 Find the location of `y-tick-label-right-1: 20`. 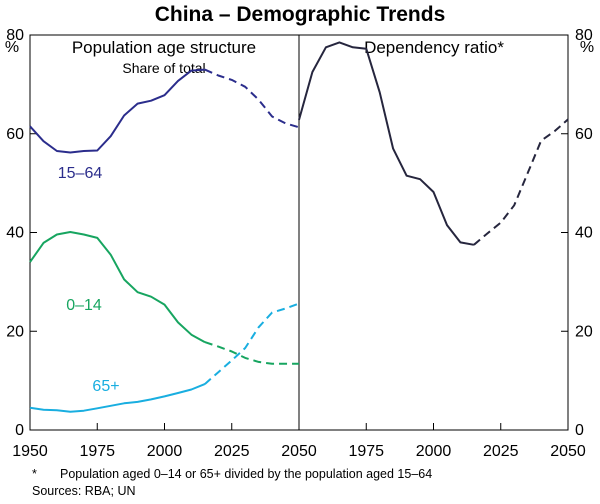

y-tick-label-right-1: 20 is located at coordinates (584, 331).